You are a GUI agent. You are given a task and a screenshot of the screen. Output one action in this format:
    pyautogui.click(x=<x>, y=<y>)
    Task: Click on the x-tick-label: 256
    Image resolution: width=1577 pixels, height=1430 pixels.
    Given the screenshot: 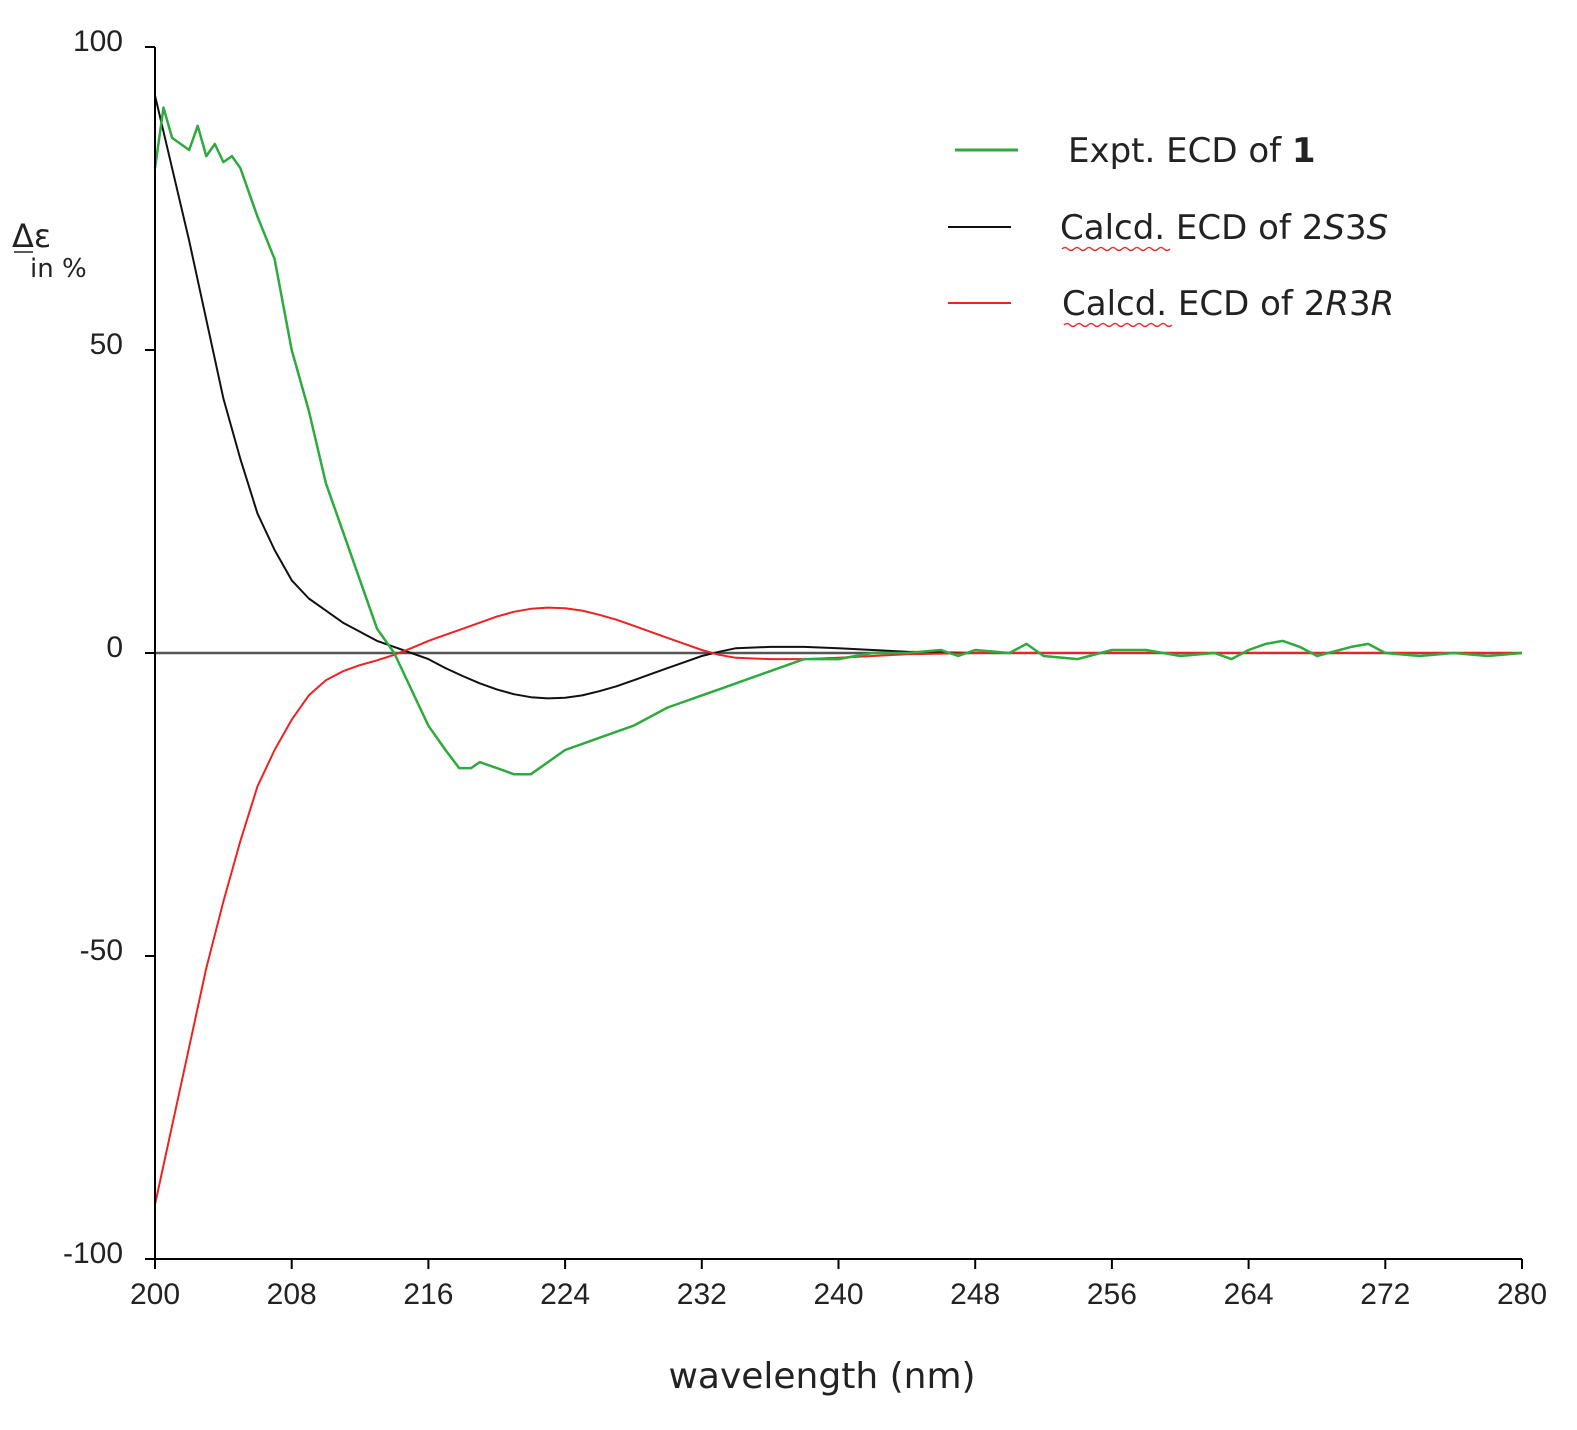 What is the action you would take?
    pyautogui.click(x=1112, y=1294)
    